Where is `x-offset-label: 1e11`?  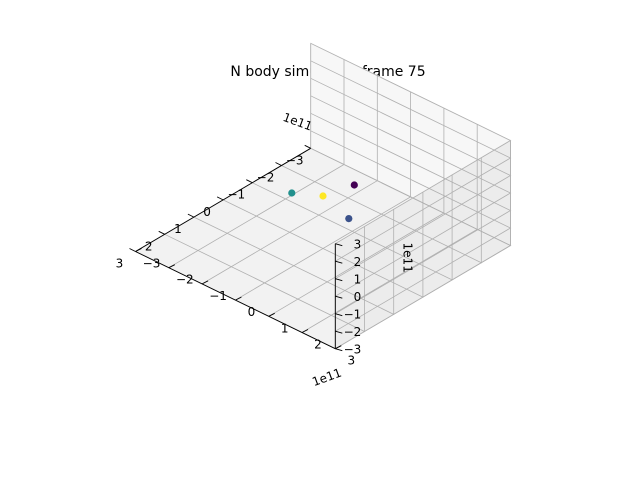
x-offset-label: 1e11 is located at coordinates (297, 122).